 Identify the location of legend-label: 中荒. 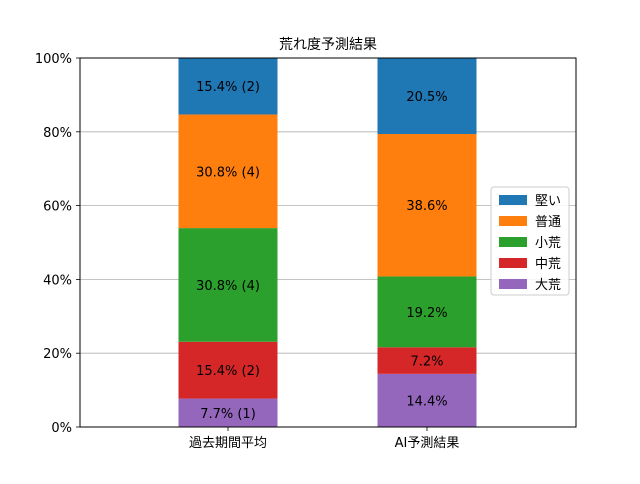
(548, 264).